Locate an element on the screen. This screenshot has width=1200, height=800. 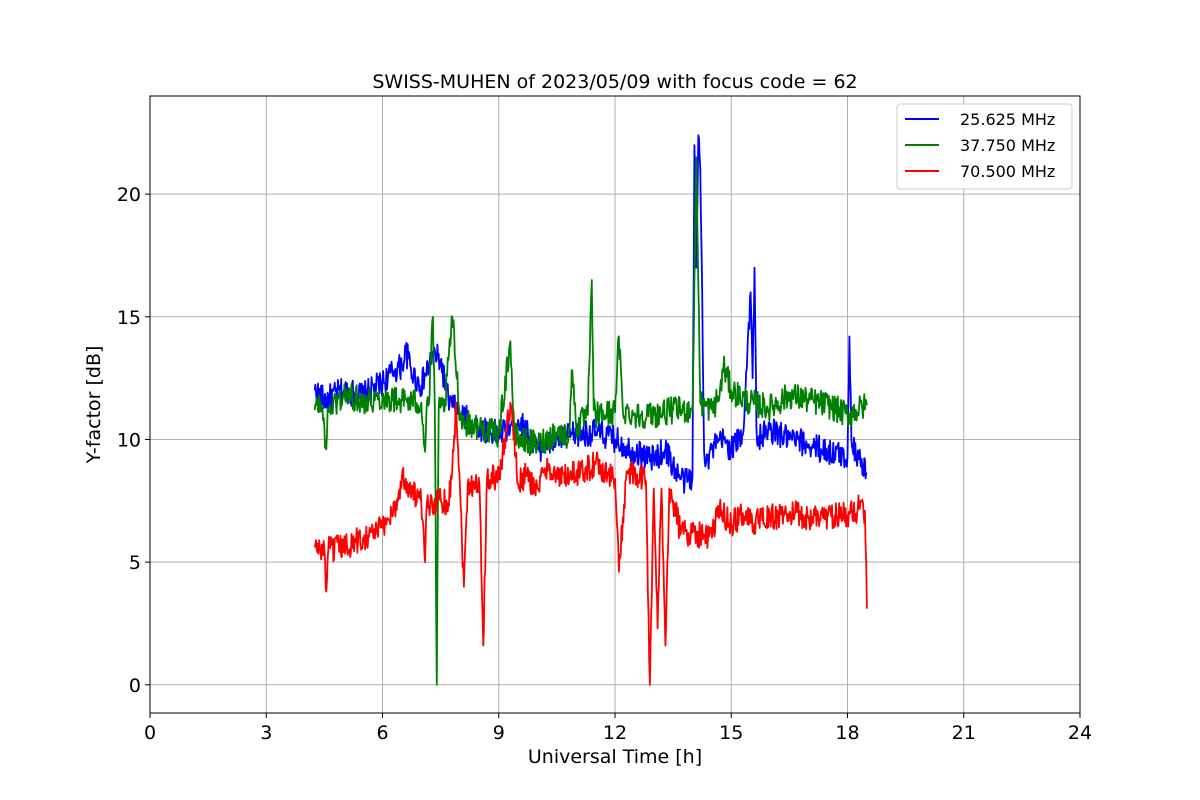
y-axis-ticks: 0 5 10 15 20 is located at coordinates (133, 440).